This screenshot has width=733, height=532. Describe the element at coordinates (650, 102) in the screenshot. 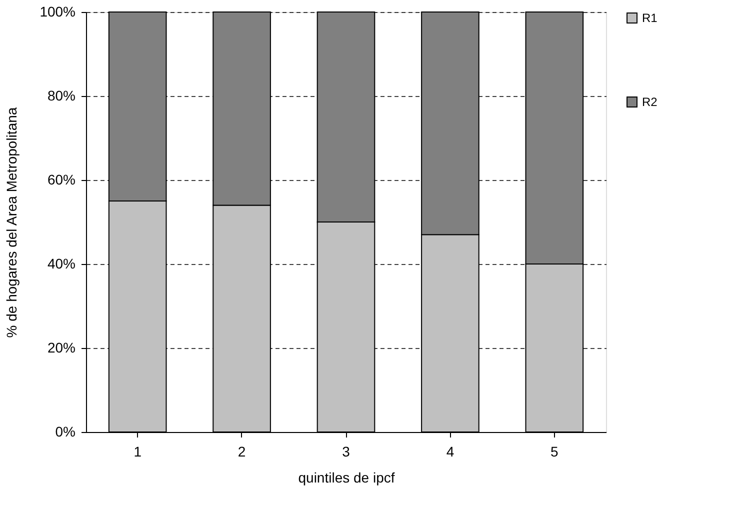

I see `legend-label: R2` at that location.